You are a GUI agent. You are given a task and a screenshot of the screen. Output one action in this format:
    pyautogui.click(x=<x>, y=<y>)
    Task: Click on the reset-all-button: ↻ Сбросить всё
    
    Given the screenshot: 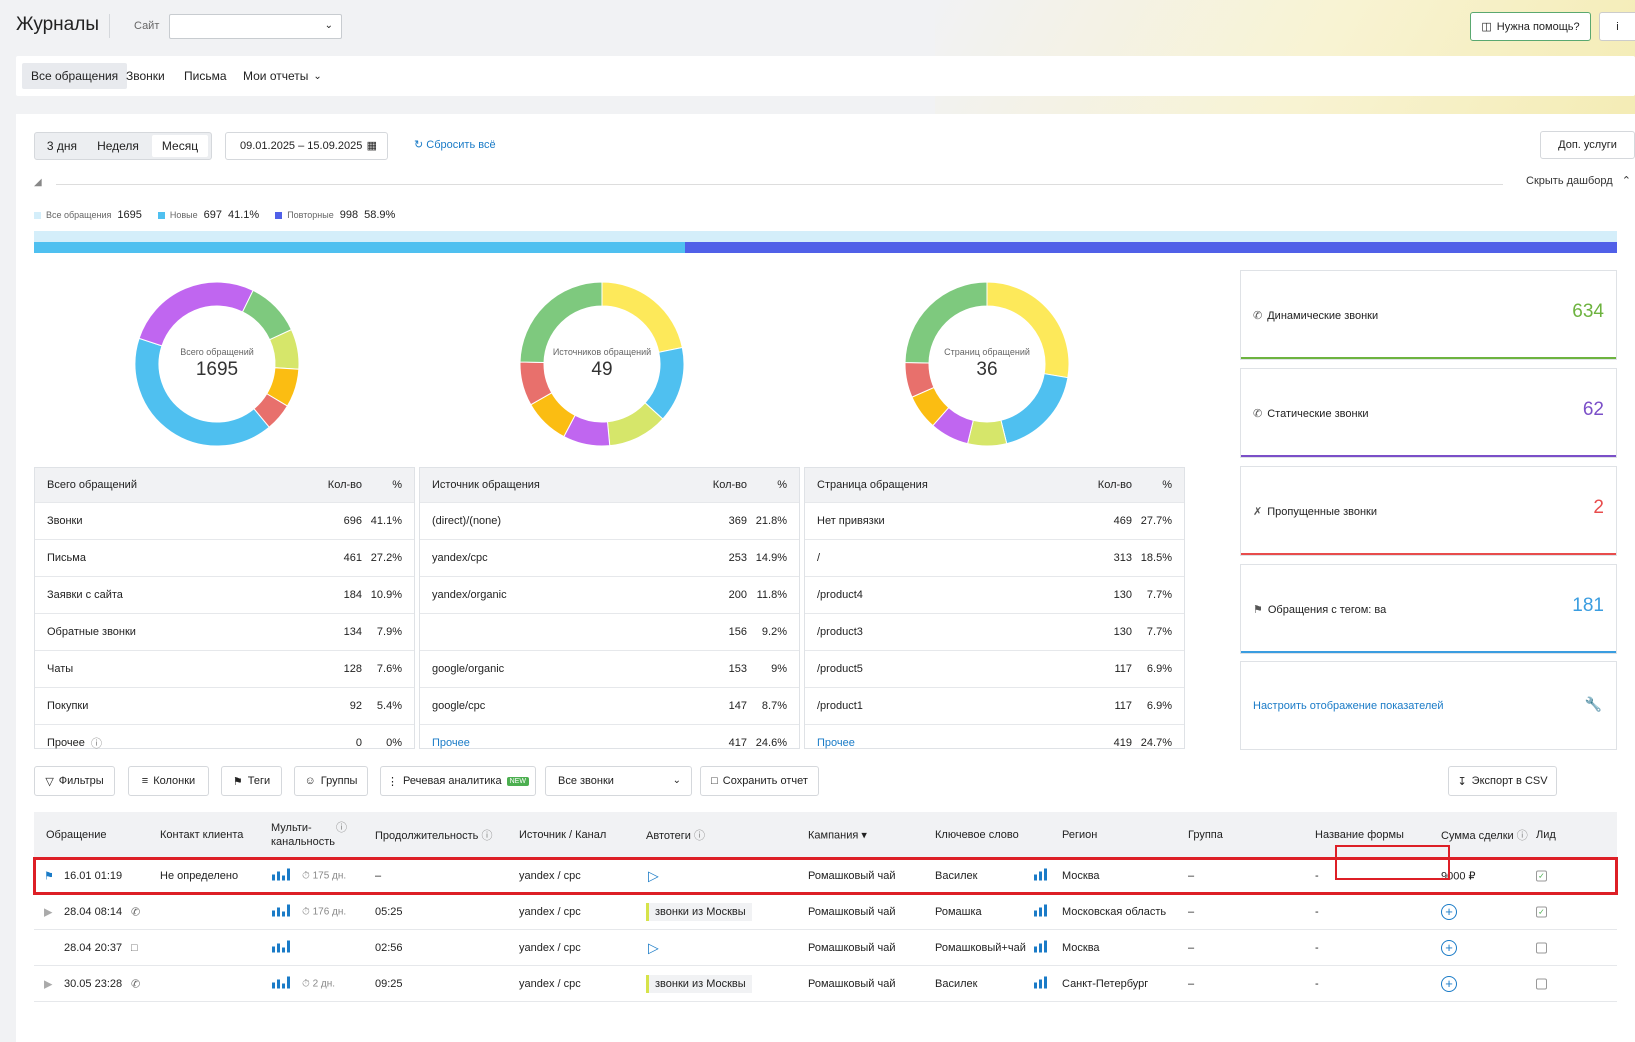 What is the action you would take?
    pyautogui.click(x=455, y=144)
    